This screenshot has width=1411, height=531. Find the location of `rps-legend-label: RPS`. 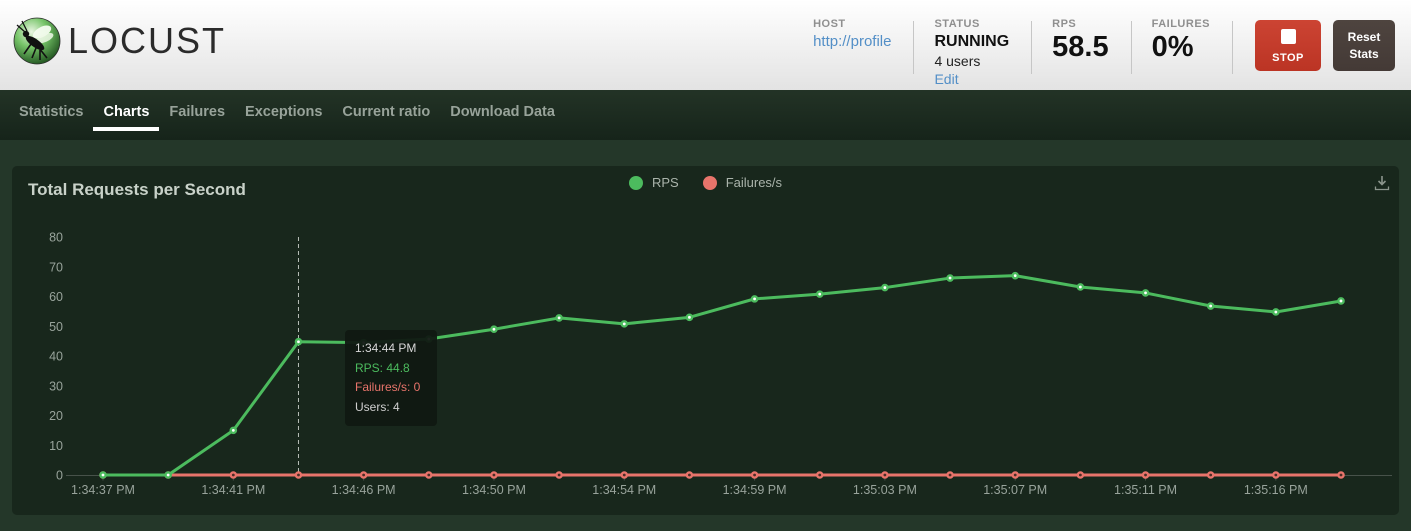

rps-legend-label: RPS is located at coordinates (665, 182).